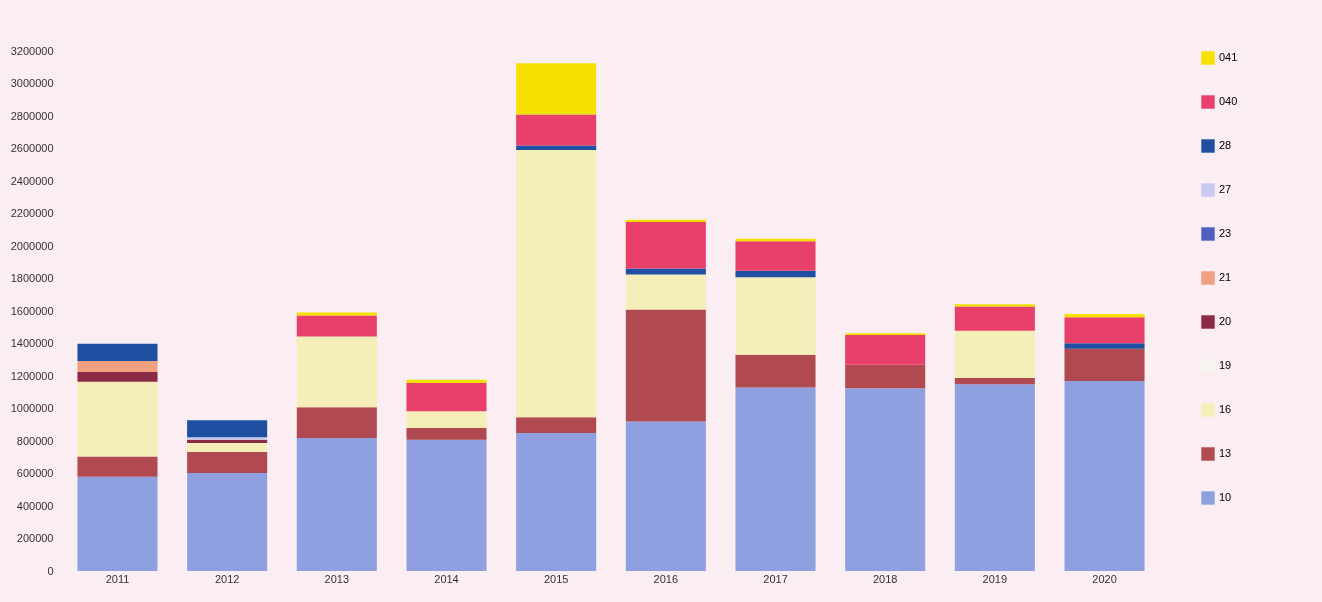  I want to click on y-tick-label: 600000, so click(35, 473).